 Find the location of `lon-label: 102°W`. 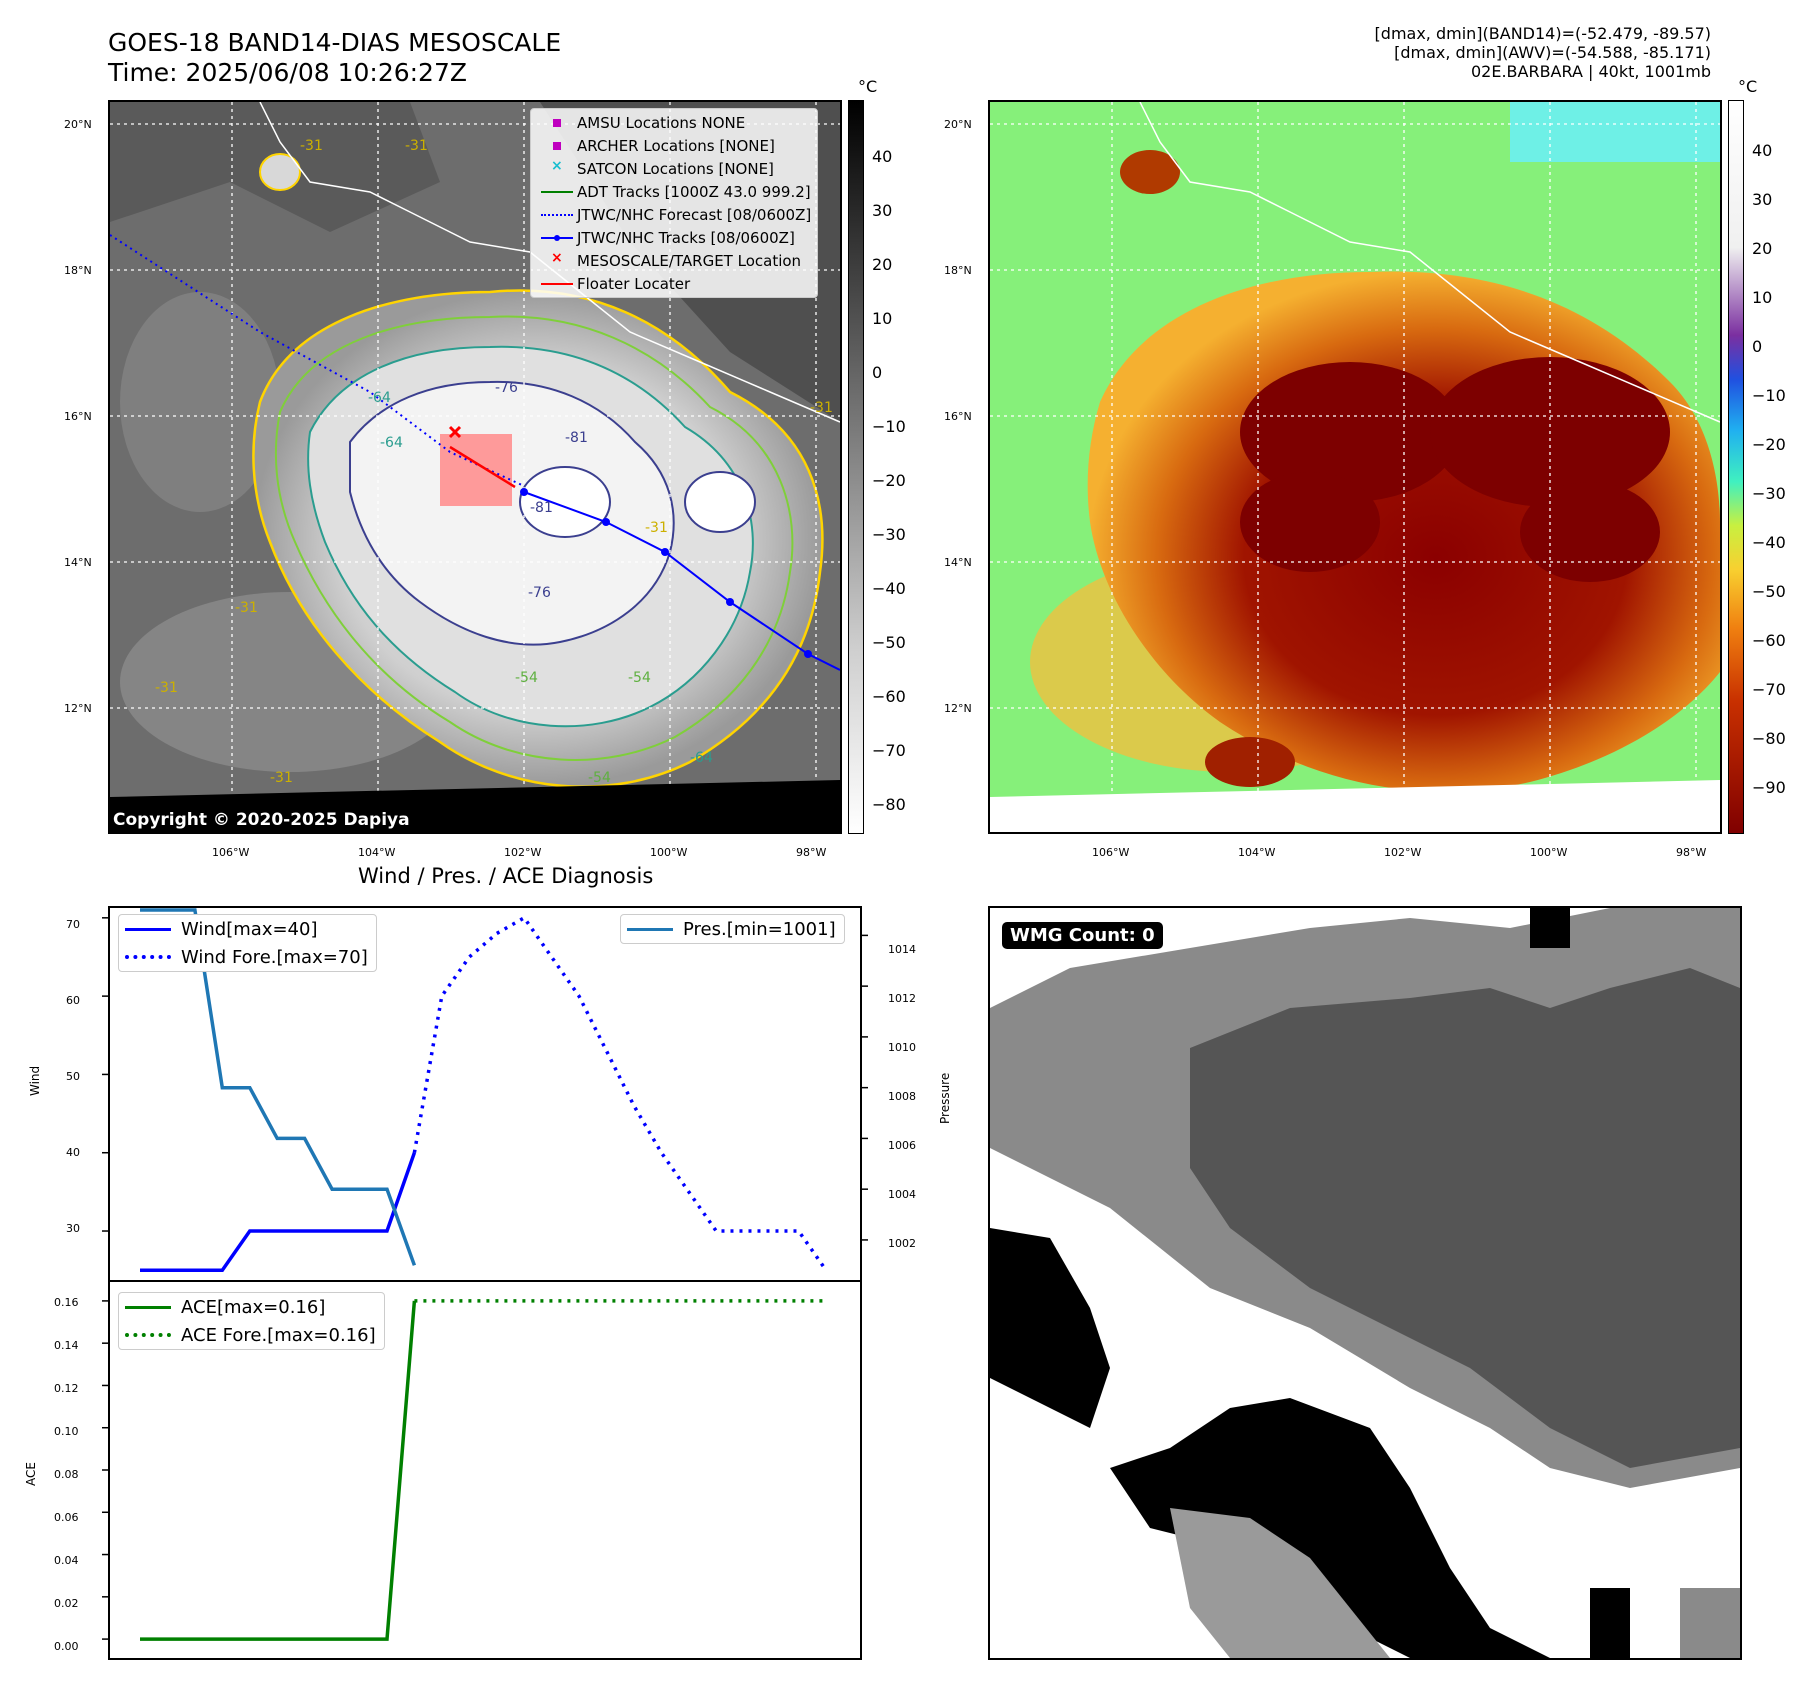

lon-label: 102°W is located at coordinates (1403, 852).